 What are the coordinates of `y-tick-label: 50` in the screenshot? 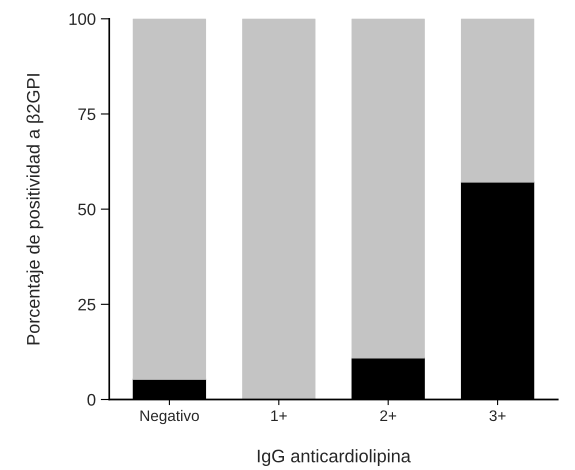 It's located at (87, 210).